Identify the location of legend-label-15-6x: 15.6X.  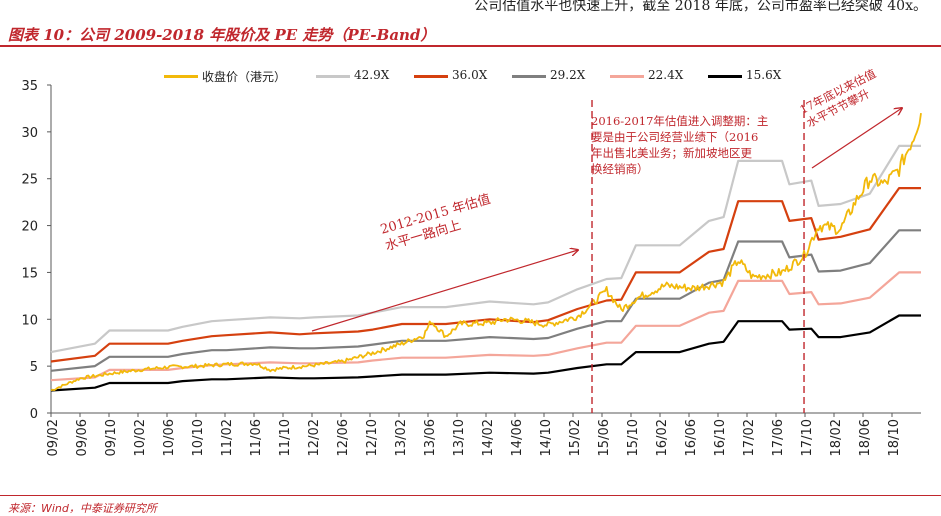
(764, 75).